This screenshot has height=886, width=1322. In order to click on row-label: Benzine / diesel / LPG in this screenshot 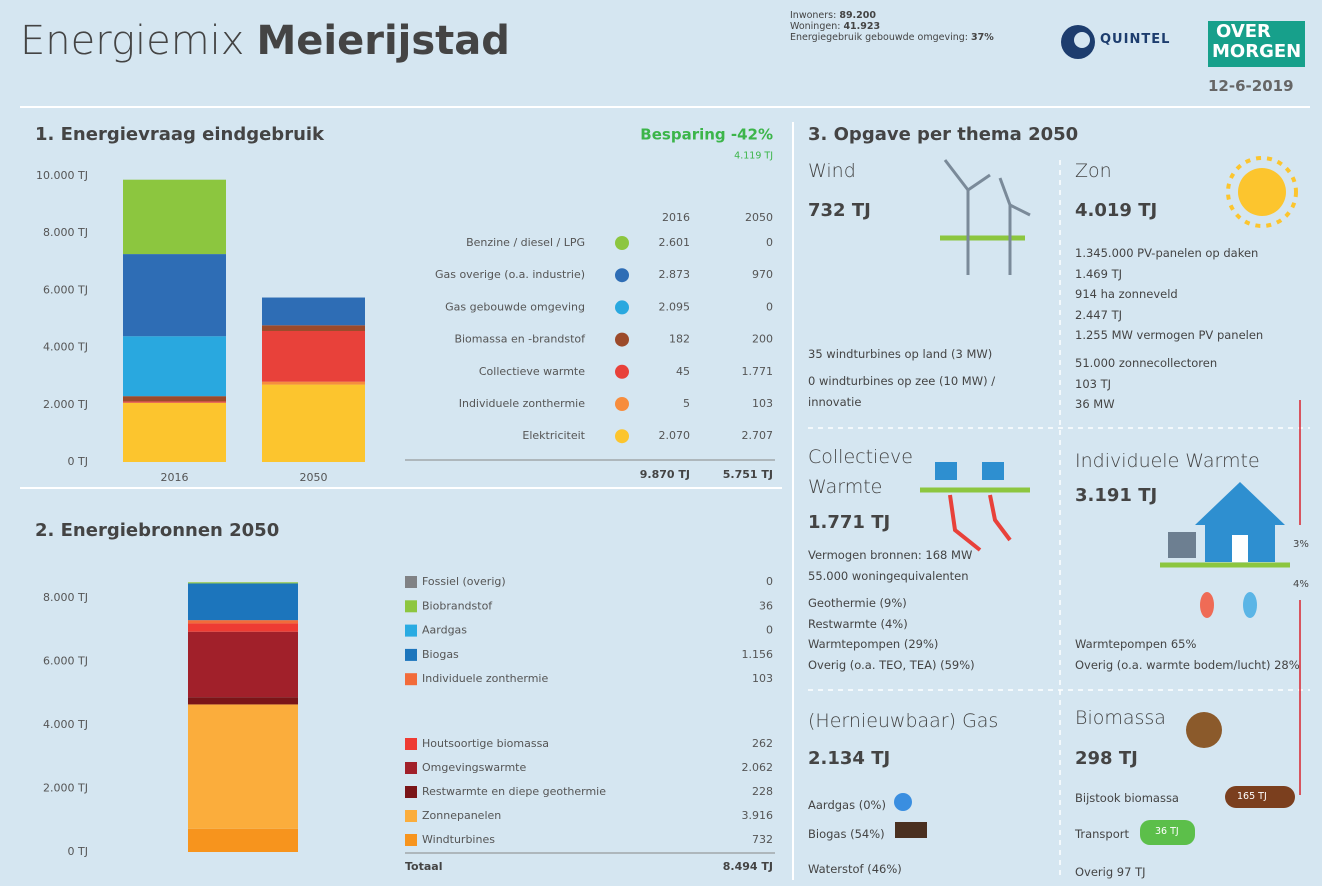, I will do `click(525, 242)`.